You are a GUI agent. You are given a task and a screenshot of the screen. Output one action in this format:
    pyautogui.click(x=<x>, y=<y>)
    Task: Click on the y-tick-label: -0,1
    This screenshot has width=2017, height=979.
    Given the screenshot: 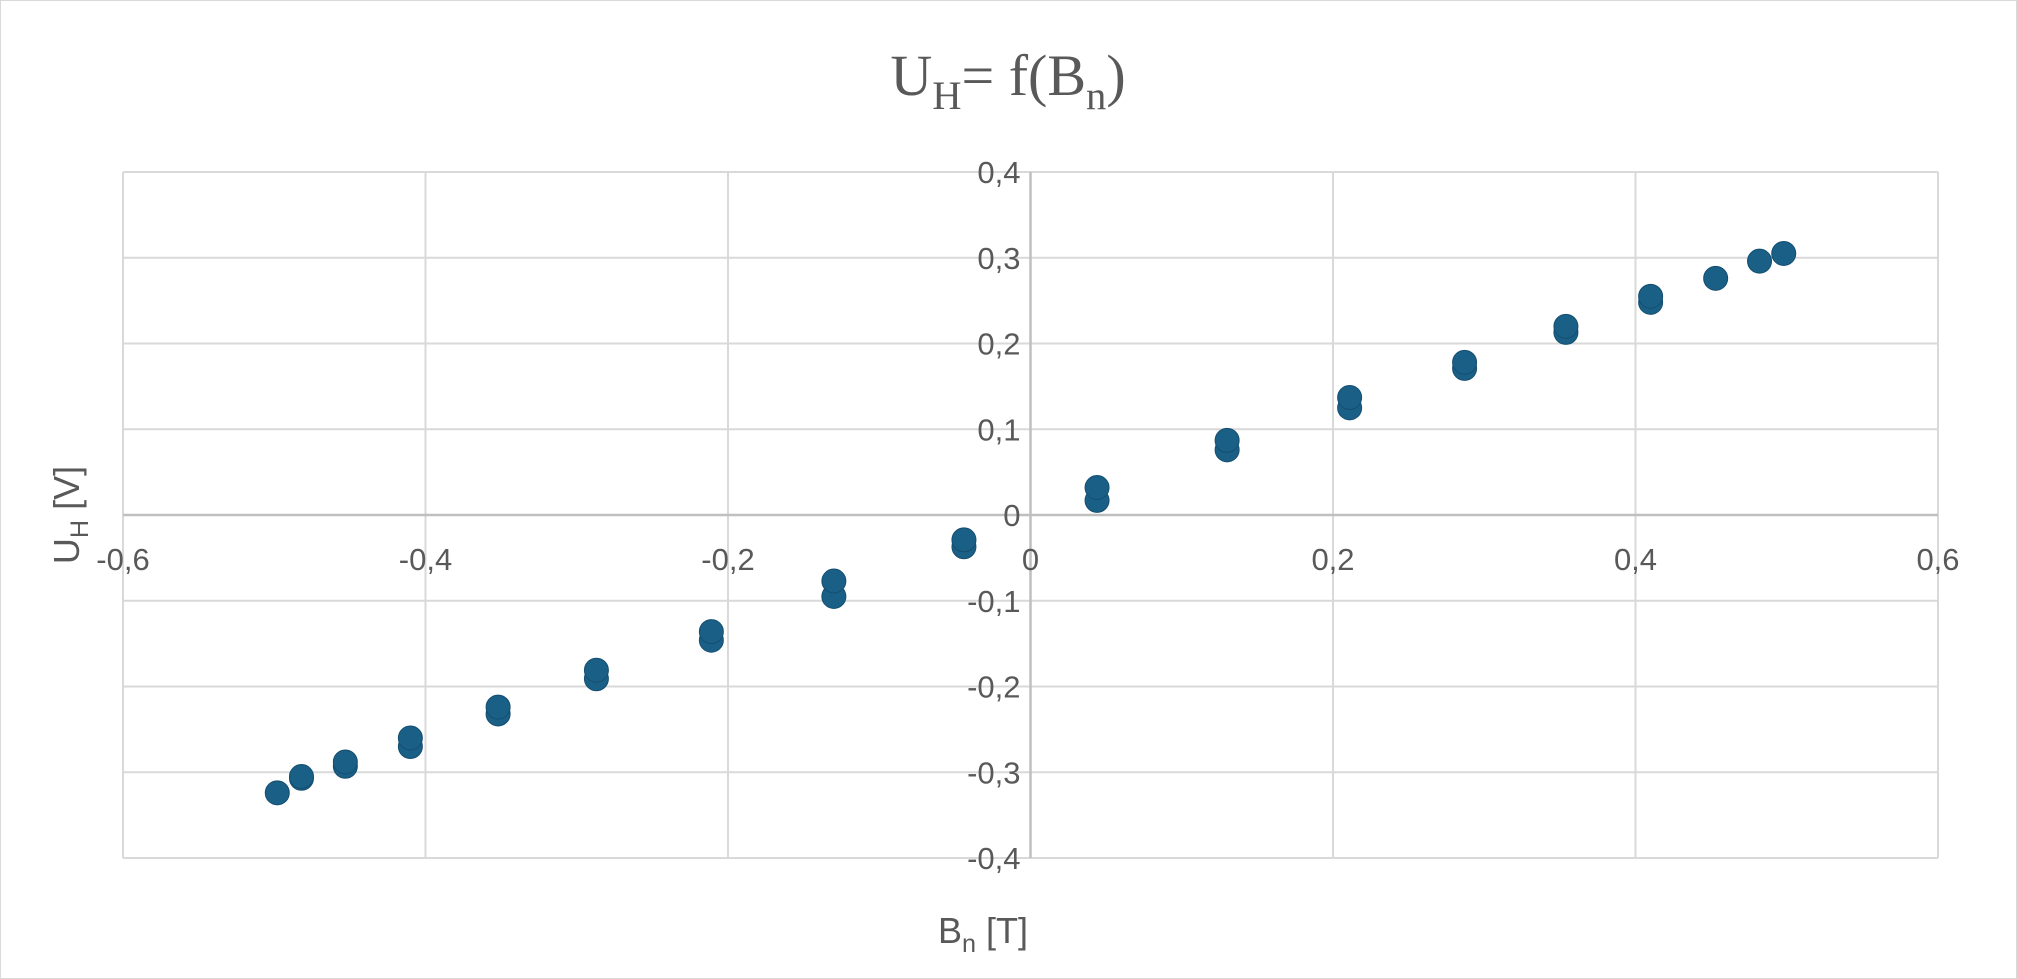 What is the action you would take?
    pyautogui.click(x=993, y=601)
    